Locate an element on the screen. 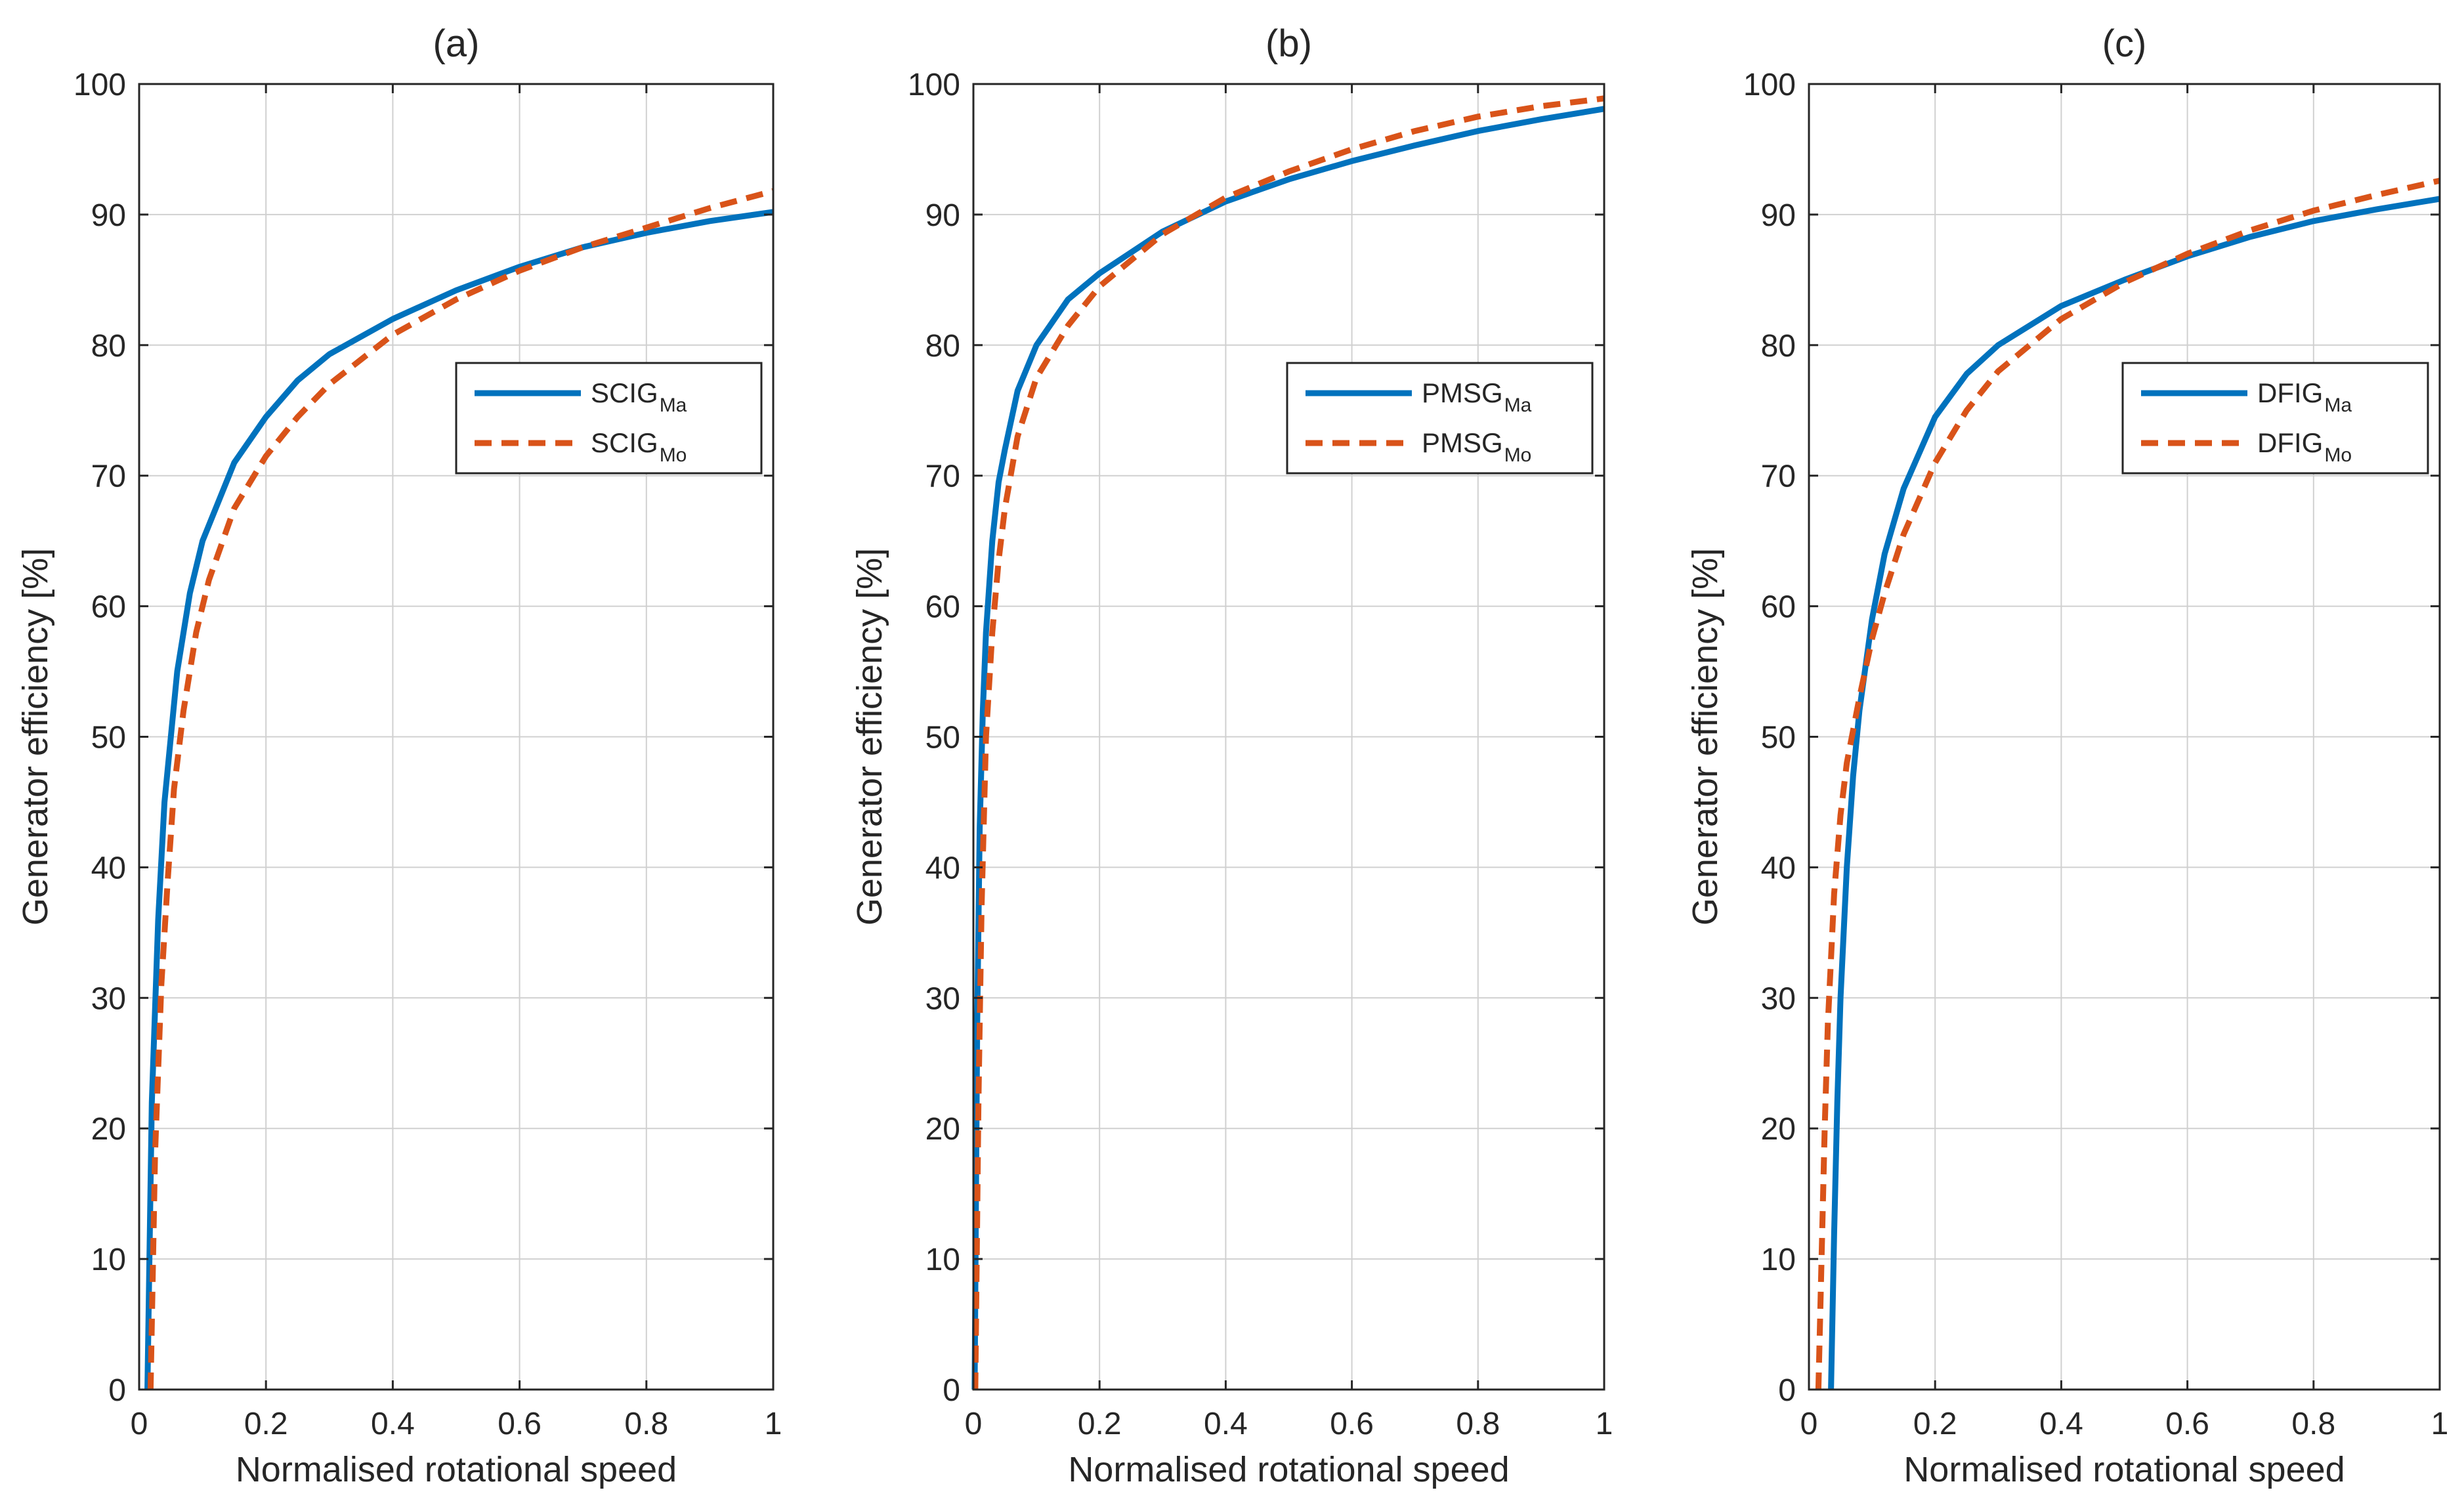  legend-box-b is located at coordinates (1440, 418).